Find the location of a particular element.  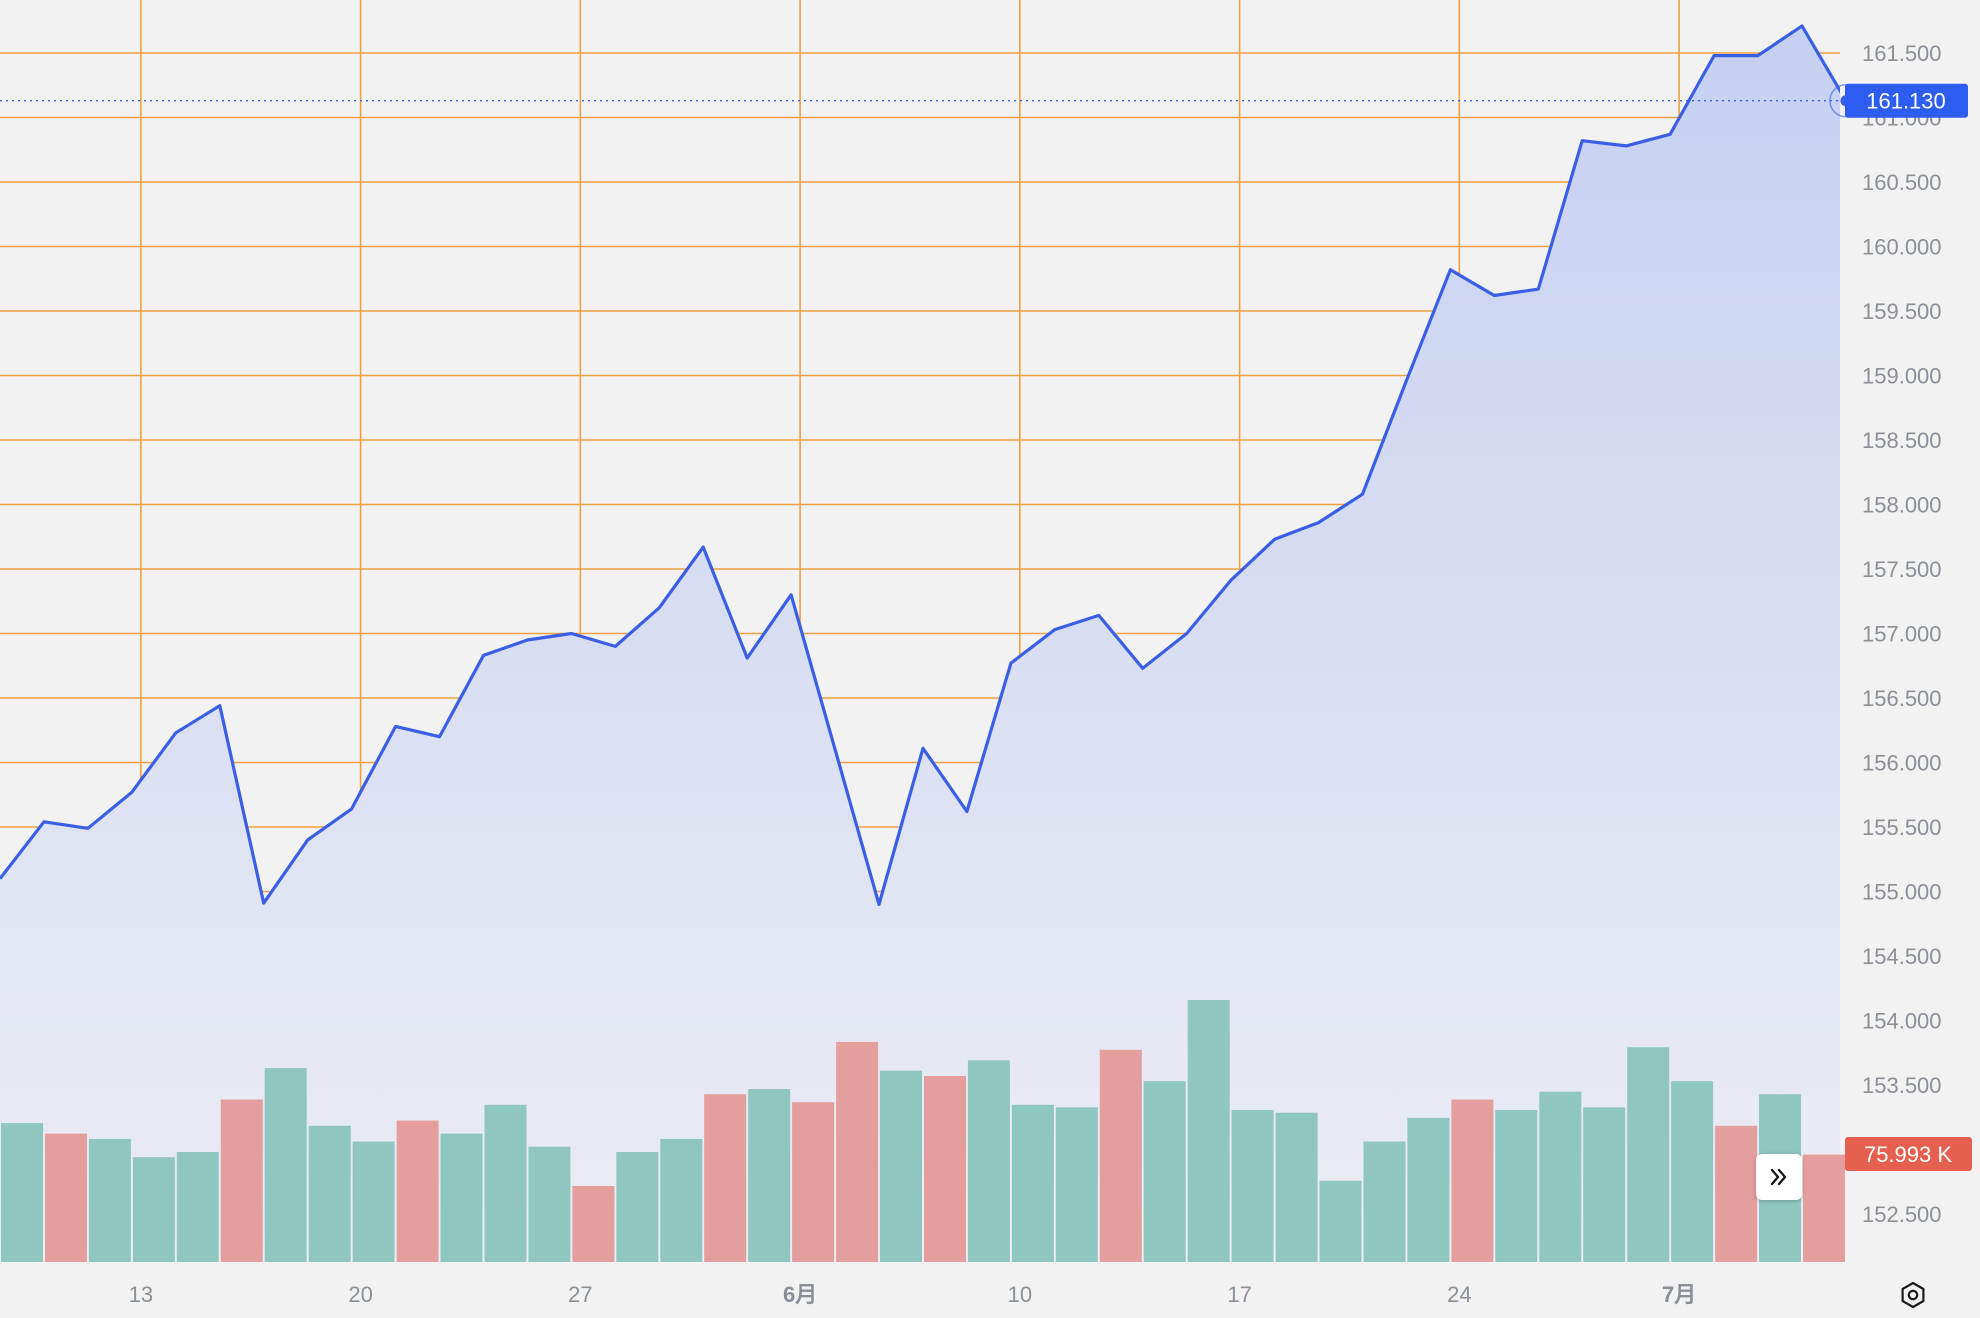

last-volume-badge is located at coordinates (1908, 1154).